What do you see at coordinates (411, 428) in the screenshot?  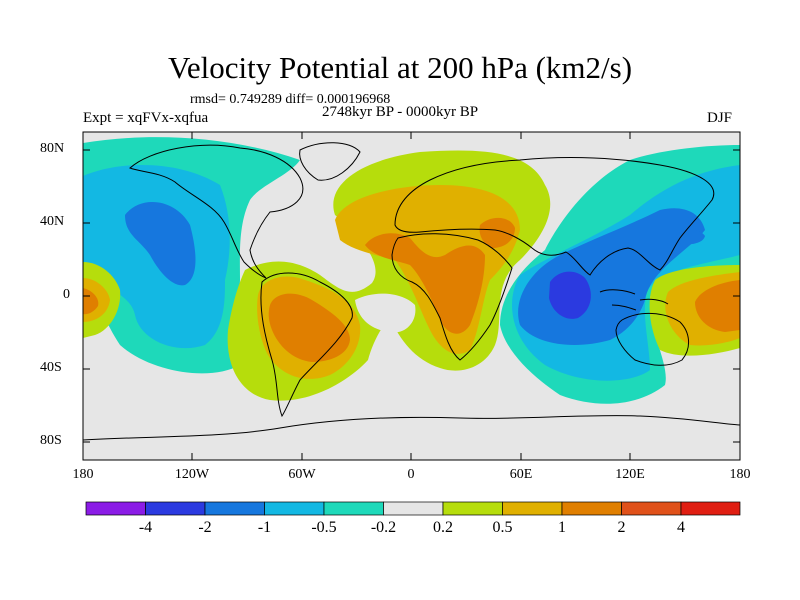 I see `coast-antarctica` at bounding box center [411, 428].